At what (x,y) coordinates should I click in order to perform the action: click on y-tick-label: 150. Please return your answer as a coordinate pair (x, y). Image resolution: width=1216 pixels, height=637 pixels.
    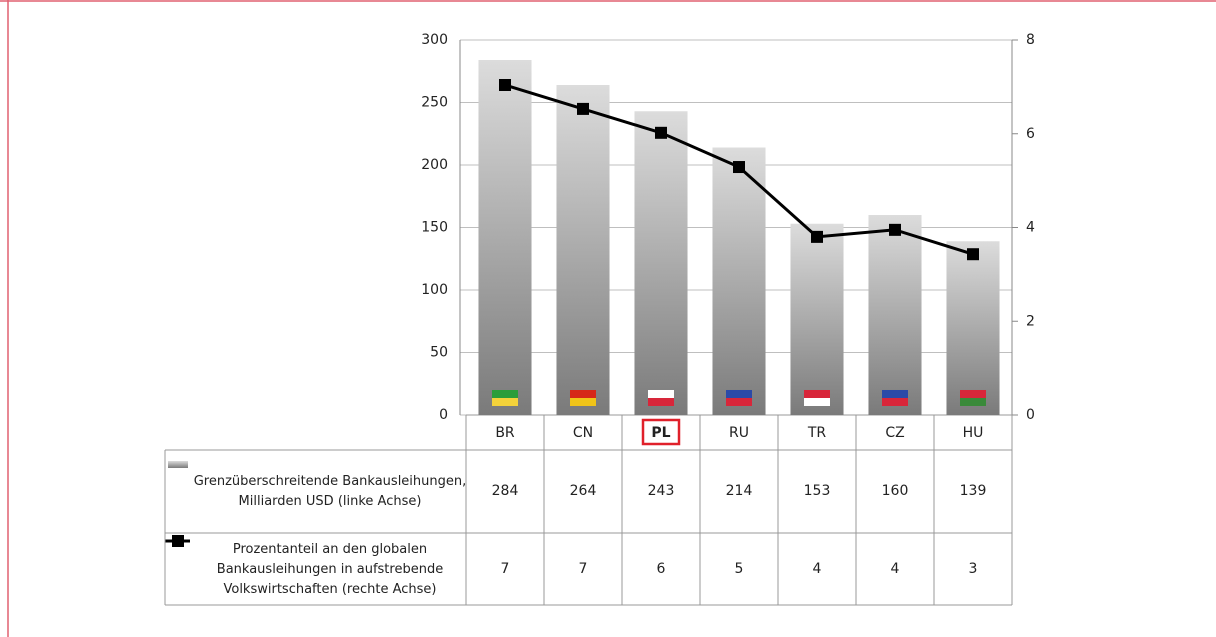
    Looking at the image, I should click on (434, 228).